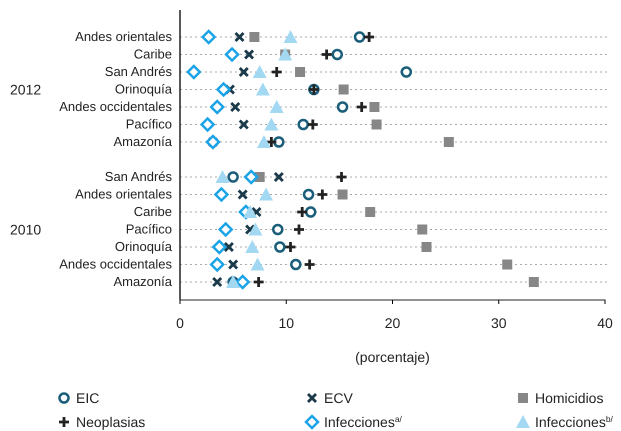  Describe the element at coordinates (26, 229) in the screenshot. I see `text: 2010` at that location.